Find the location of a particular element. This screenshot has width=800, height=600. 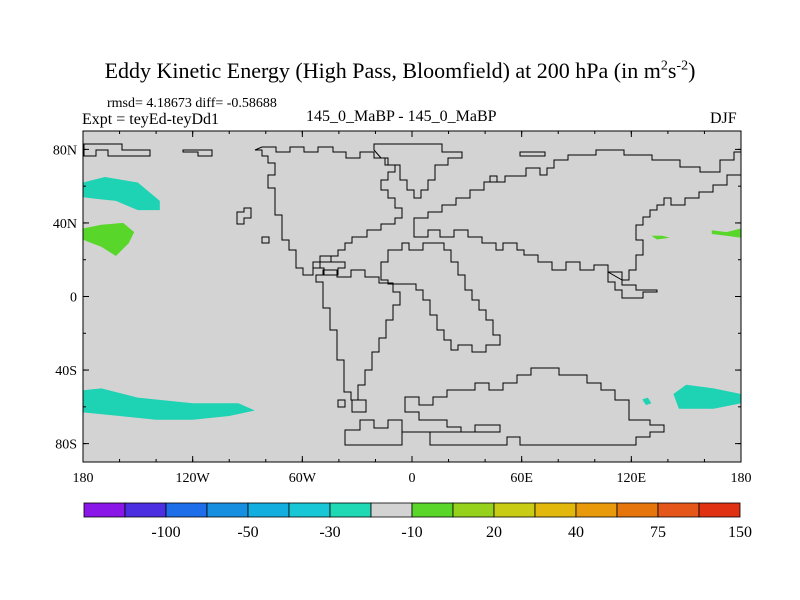

stats-label: rmsd= 4.18673 diff= -0.58688 is located at coordinates (192, 103).